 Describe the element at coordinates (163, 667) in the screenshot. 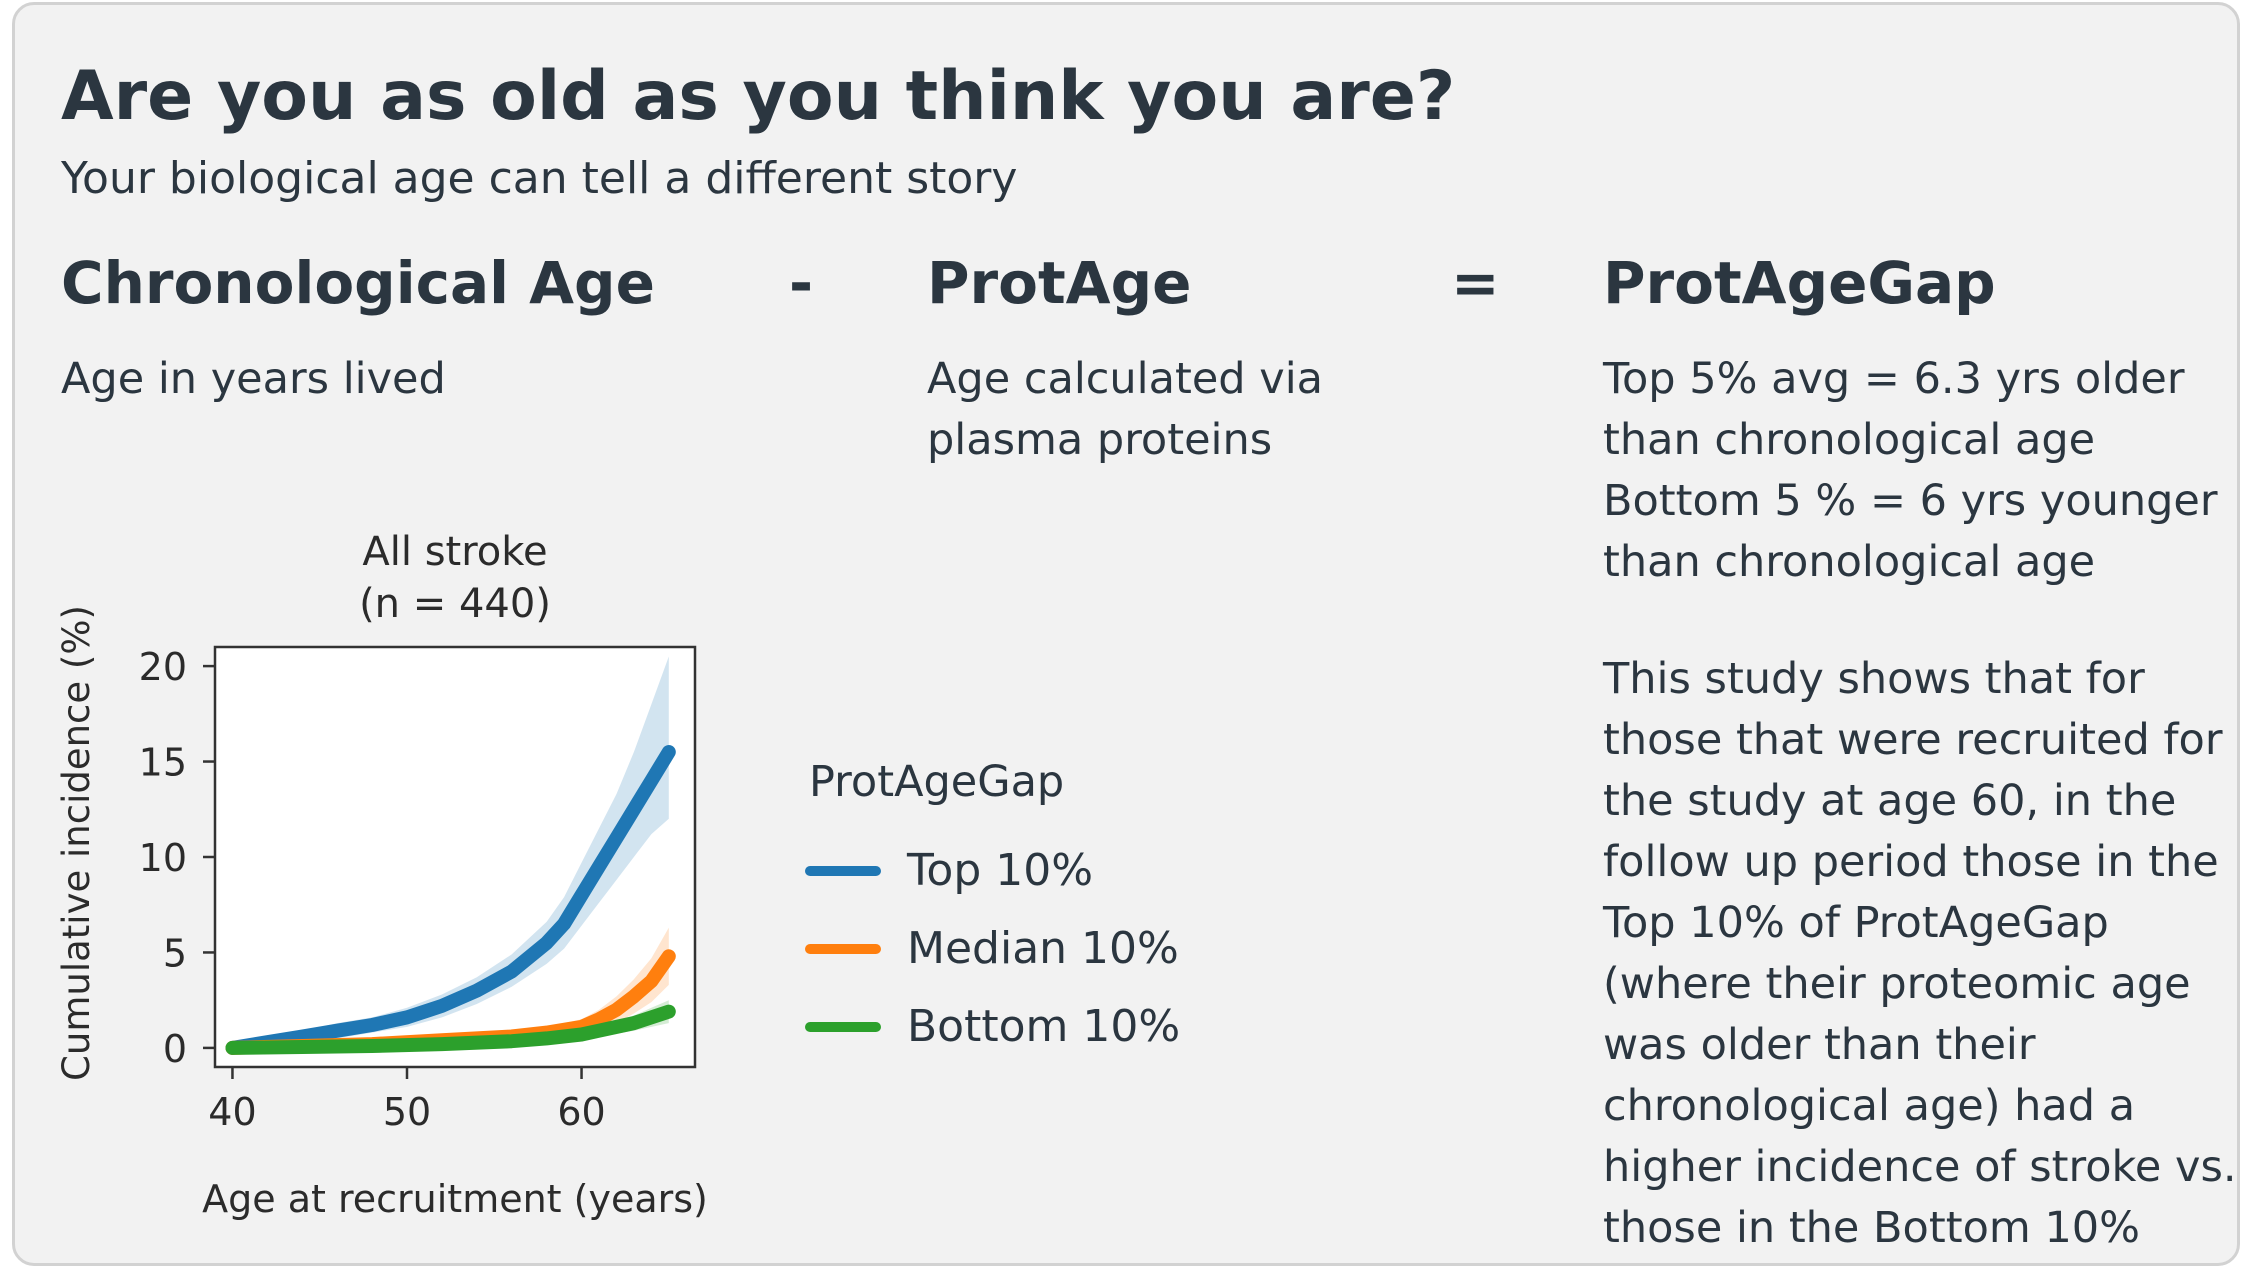

I see `y-tick-label: 20` at that location.